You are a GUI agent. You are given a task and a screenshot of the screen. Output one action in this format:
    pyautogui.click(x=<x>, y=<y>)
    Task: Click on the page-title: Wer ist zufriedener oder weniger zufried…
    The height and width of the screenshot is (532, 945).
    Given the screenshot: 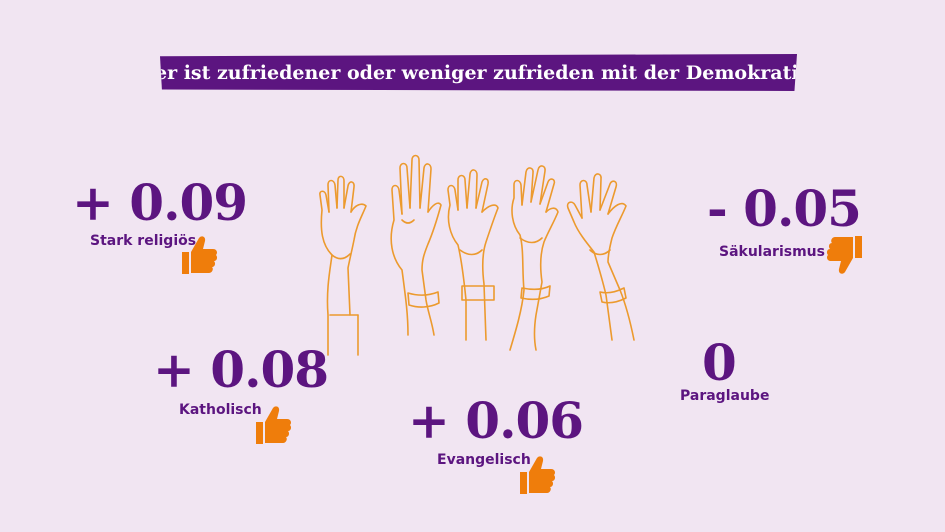 What is the action you would take?
    pyautogui.click(x=478, y=72)
    